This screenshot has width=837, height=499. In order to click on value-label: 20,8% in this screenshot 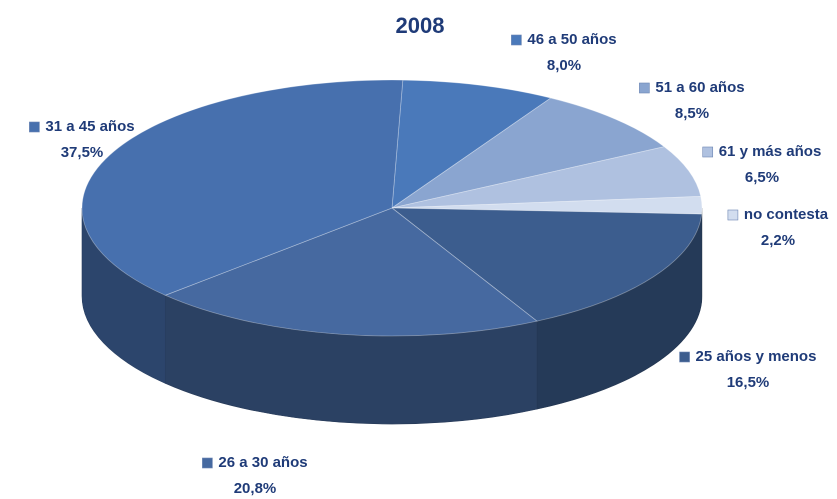, I will do `click(255, 488)`.